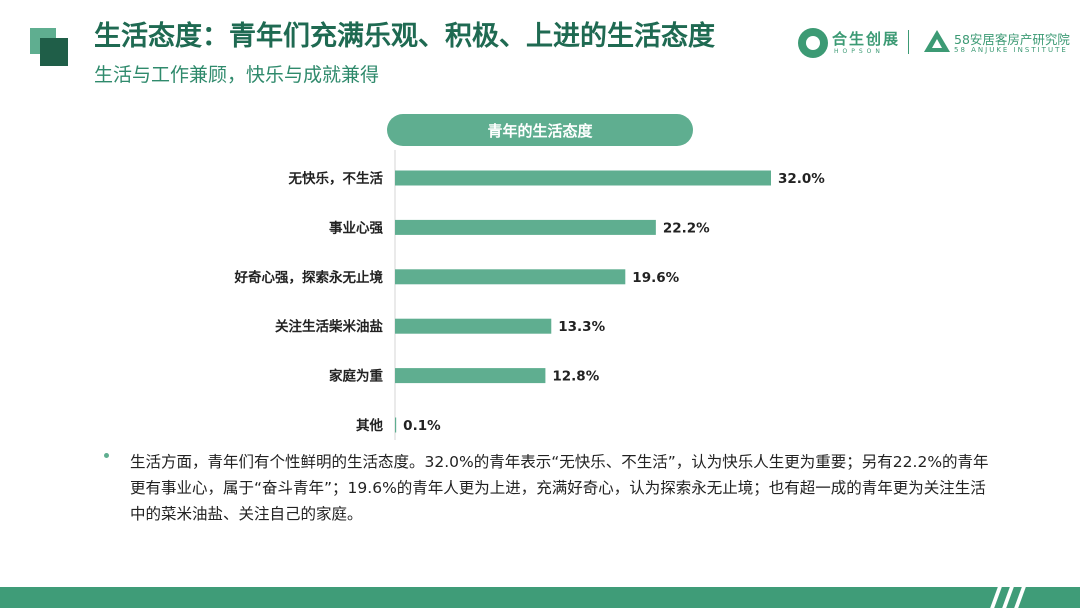 This screenshot has height=608, width=1080. What do you see at coordinates (1012, 39) in the screenshot?
I see `anjuke-name: 58安居客房产研究院` at bounding box center [1012, 39].